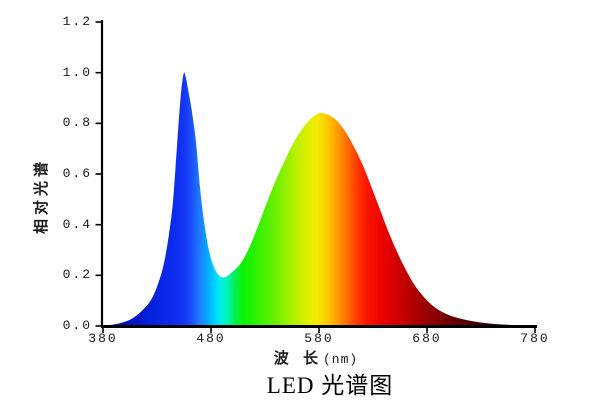  What do you see at coordinates (340, 359) in the screenshot?
I see `x-axis-title-unit: (nm)` at bounding box center [340, 359].